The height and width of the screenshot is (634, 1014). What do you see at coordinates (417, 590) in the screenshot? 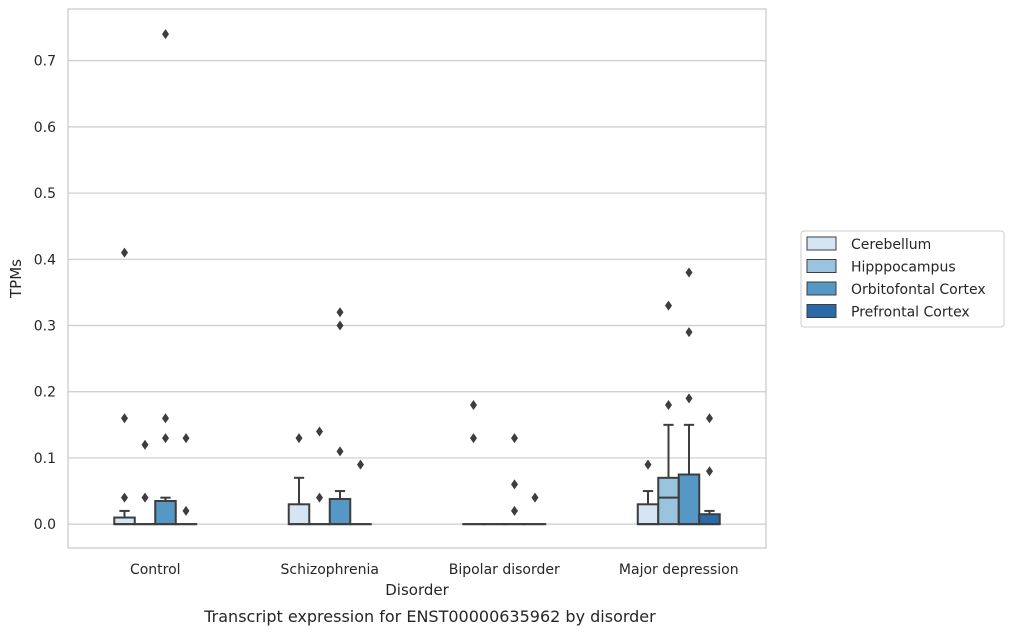
I see `x-axis-label: Disorder` at bounding box center [417, 590].